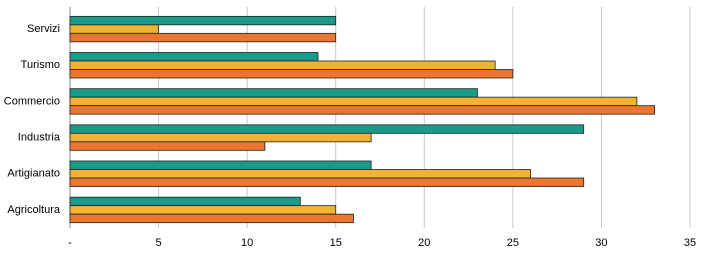 The width and height of the screenshot is (704, 261). I want to click on x-tick-label: 25, so click(513, 243).